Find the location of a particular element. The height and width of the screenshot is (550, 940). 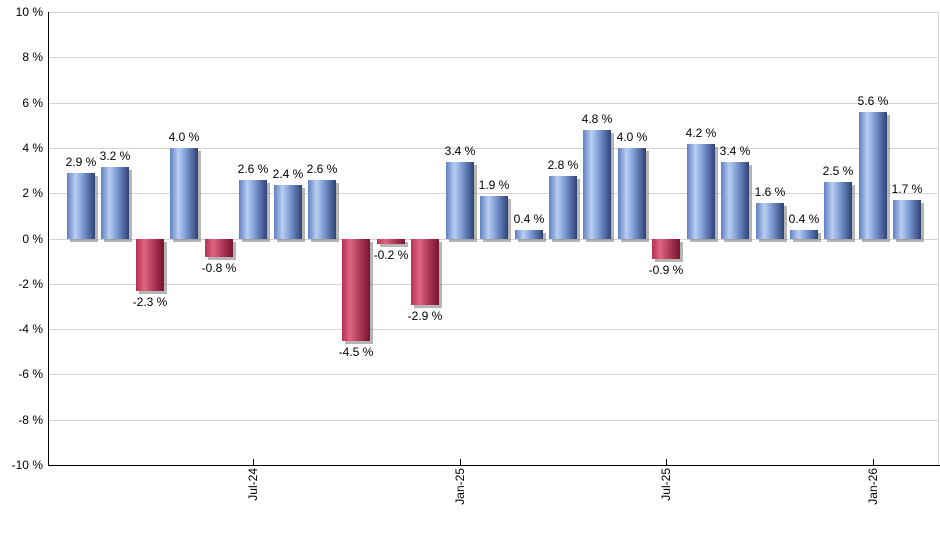

bar-value-label: -2.3 % is located at coordinates (150, 302).